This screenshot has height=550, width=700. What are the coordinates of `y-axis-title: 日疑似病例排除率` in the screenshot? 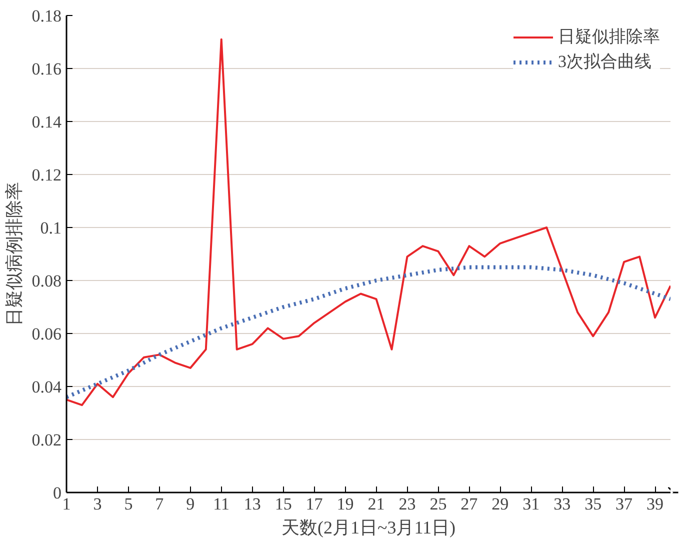 It's located at (14, 254).